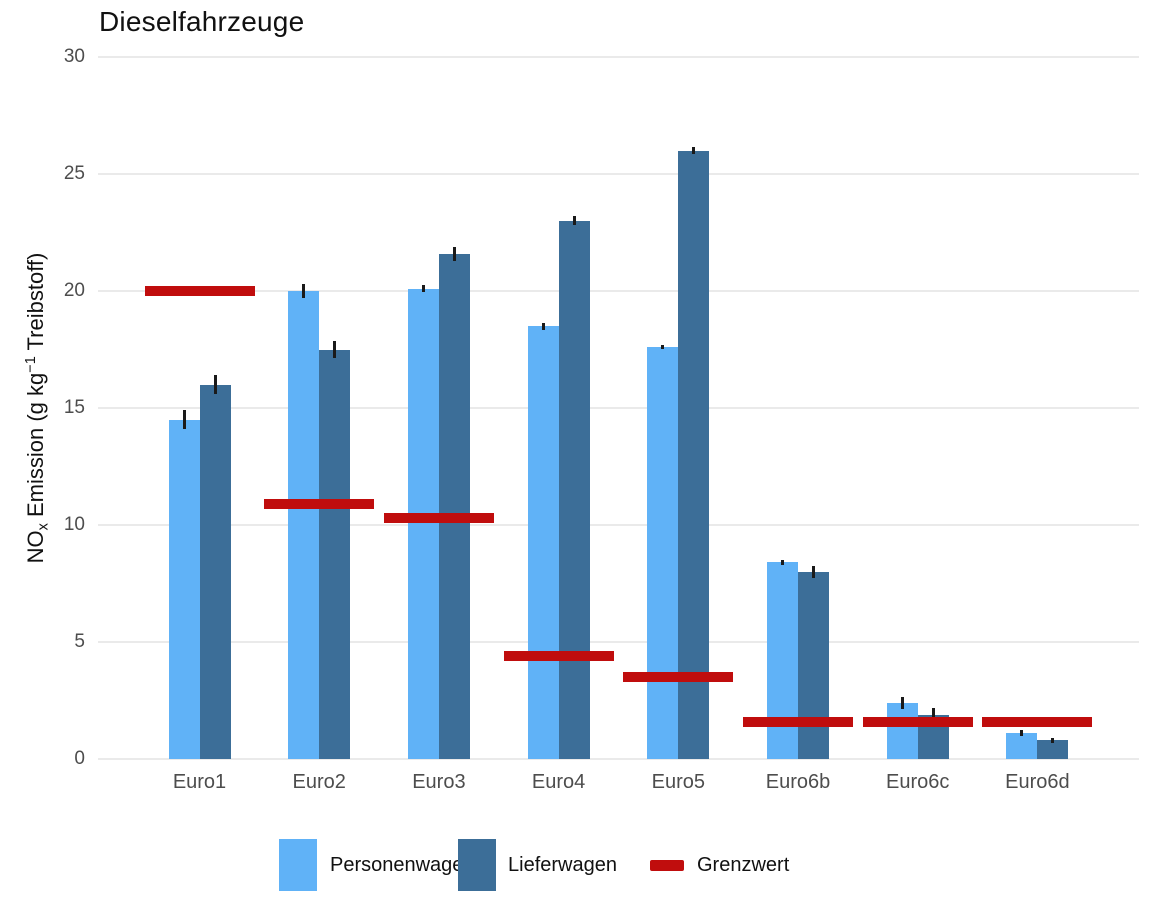 The height and width of the screenshot is (921, 1152). What do you see at coordinates (798, 782) in the screenshot?
I see `x-tick-label: Euro6b` at bounding box center [798, 782].